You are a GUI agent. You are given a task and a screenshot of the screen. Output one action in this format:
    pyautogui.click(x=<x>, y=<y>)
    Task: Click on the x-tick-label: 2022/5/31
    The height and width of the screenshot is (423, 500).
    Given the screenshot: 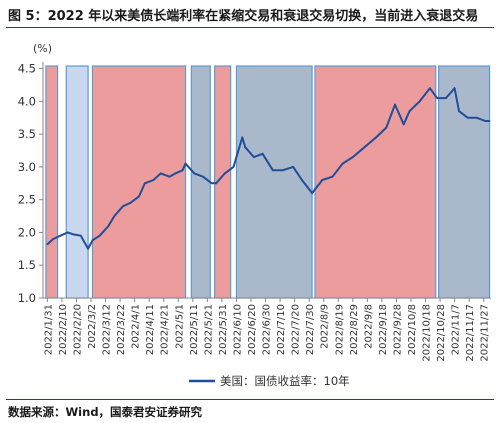 What is the action you would take?
    pyautogui.click(x=223, y=329)
    